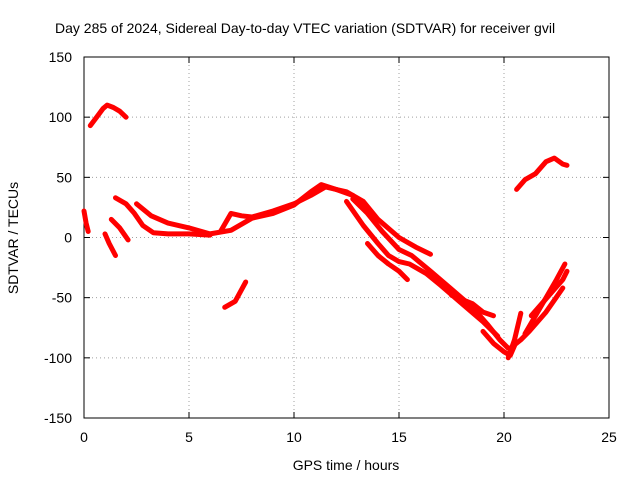 This screenshot has width=640, height=480. What do you see at coordinates (58, 418) in the screenshot?
I see `y-tick-label: -150` at bounding box center [58, 418].